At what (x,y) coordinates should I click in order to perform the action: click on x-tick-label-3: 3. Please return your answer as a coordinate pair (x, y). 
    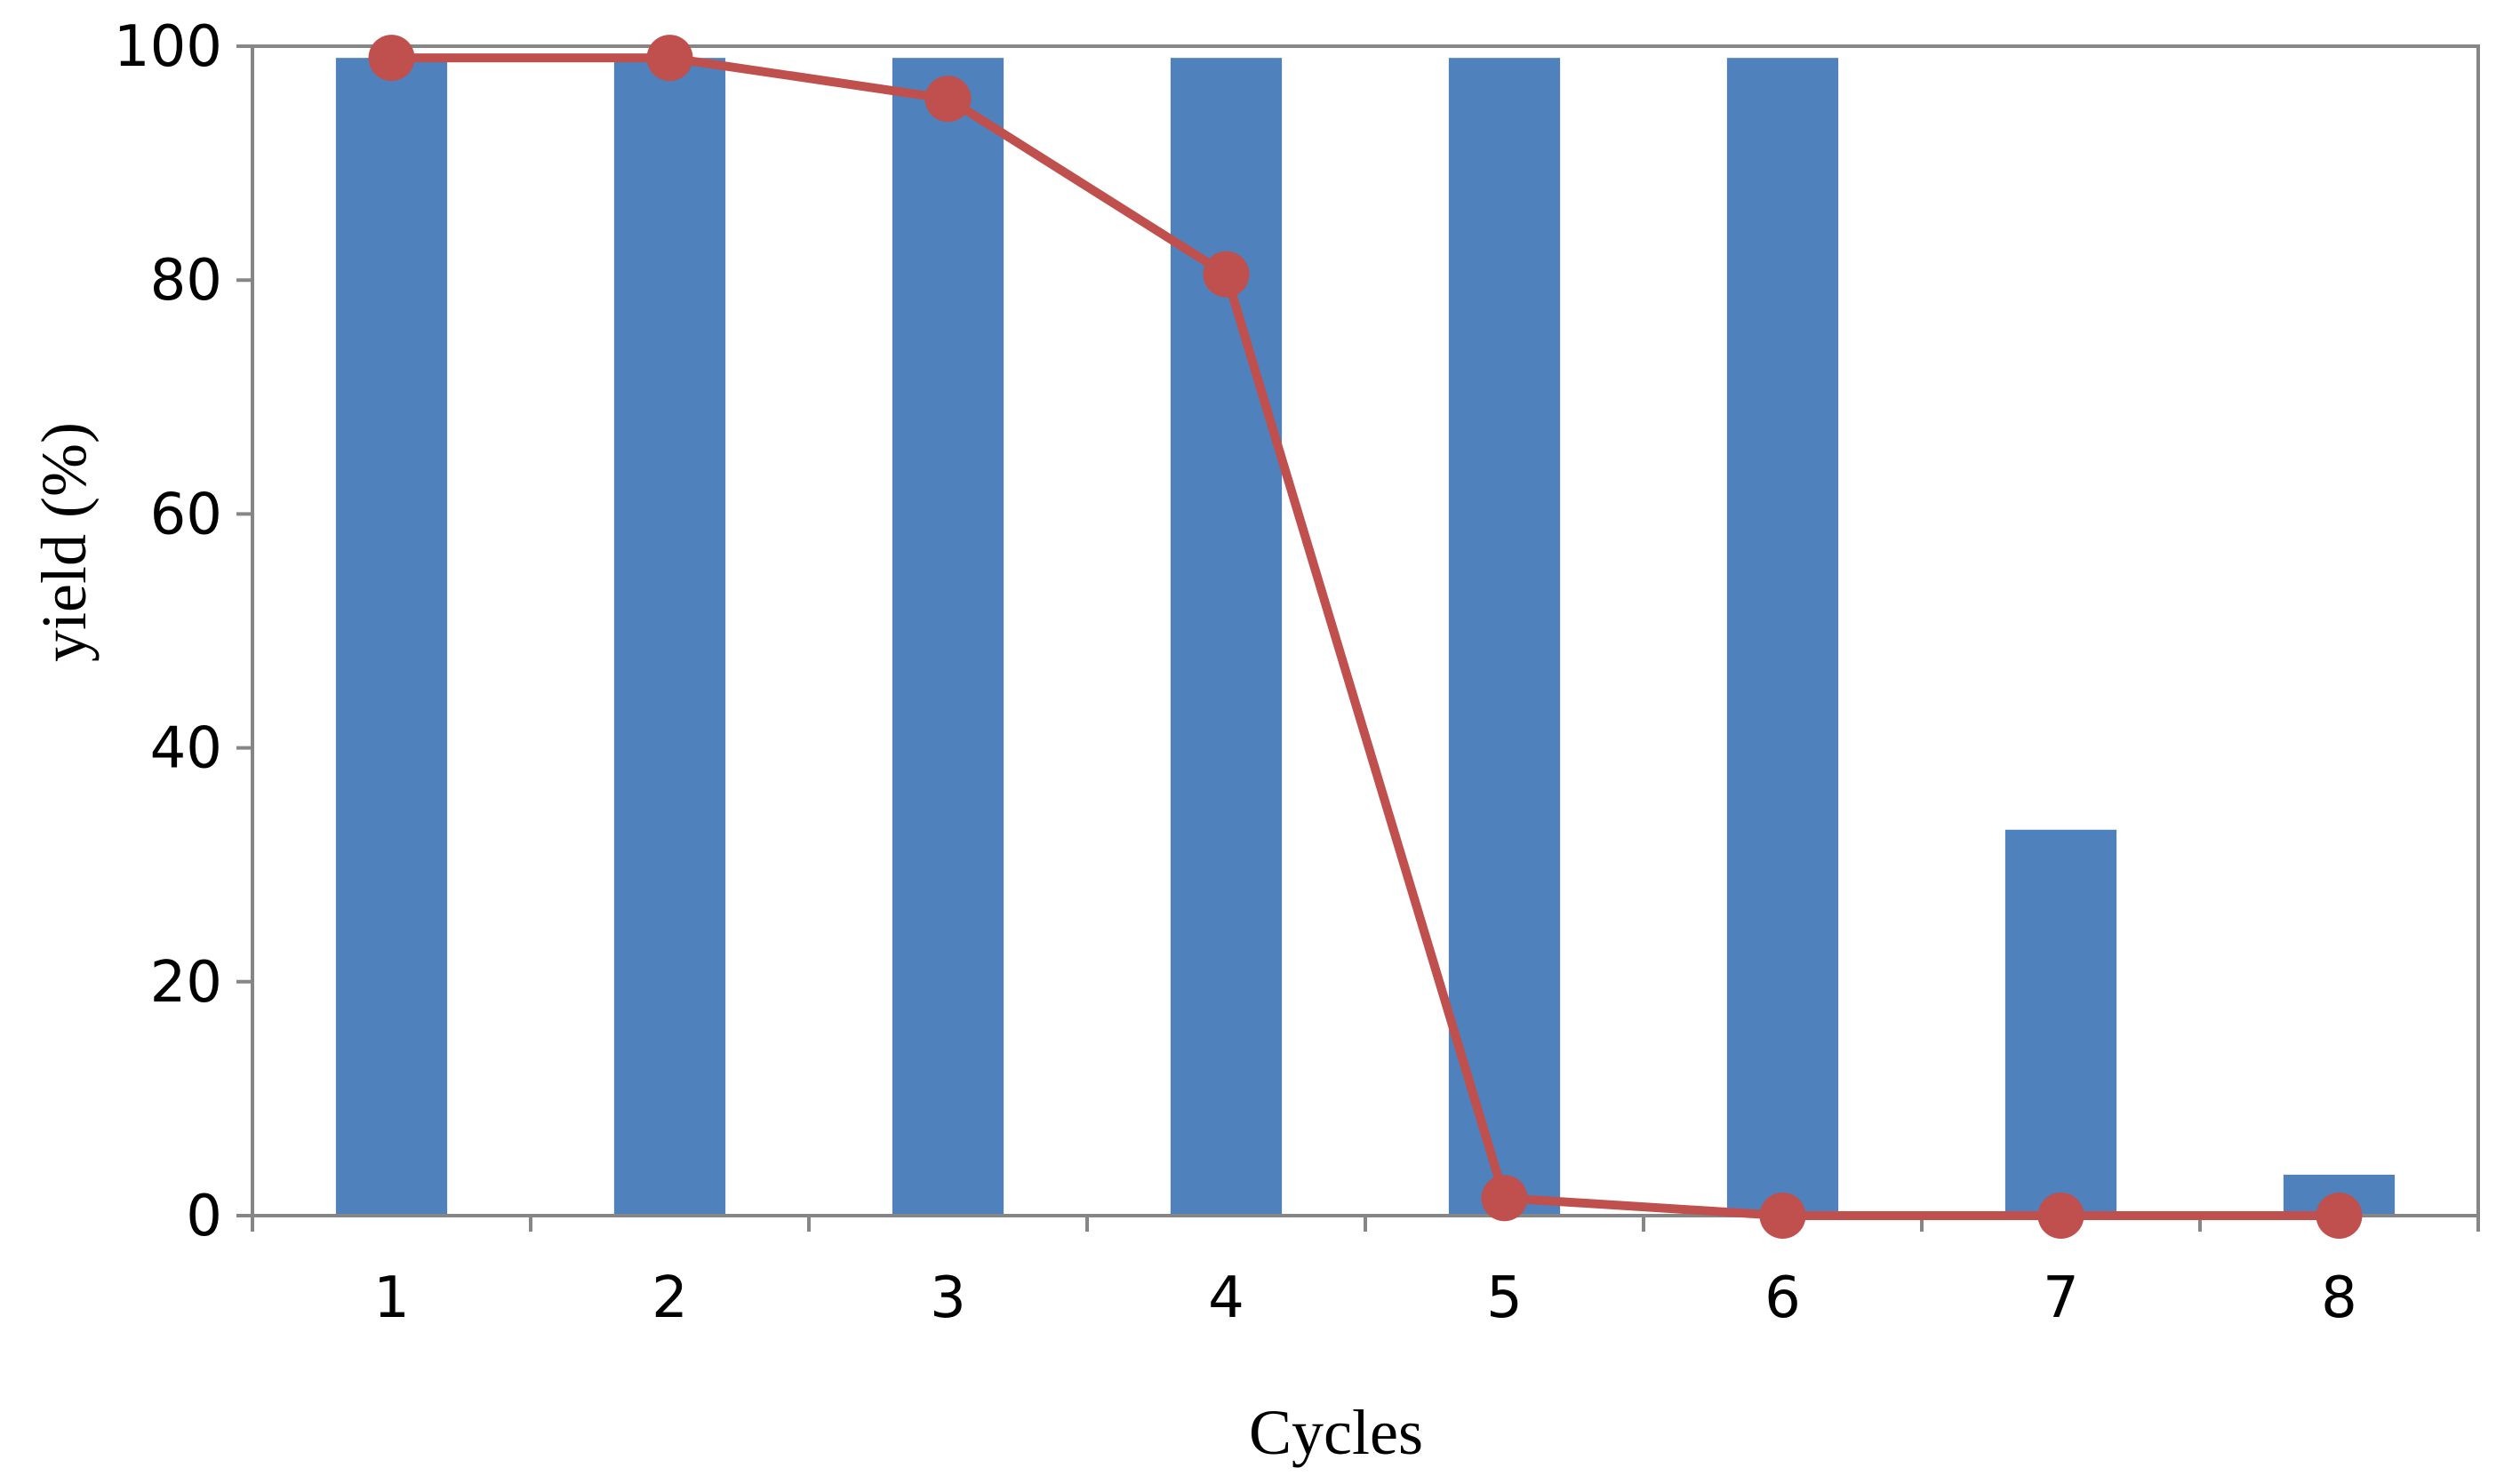
    Looking at the image, I should click on (948, 1298).